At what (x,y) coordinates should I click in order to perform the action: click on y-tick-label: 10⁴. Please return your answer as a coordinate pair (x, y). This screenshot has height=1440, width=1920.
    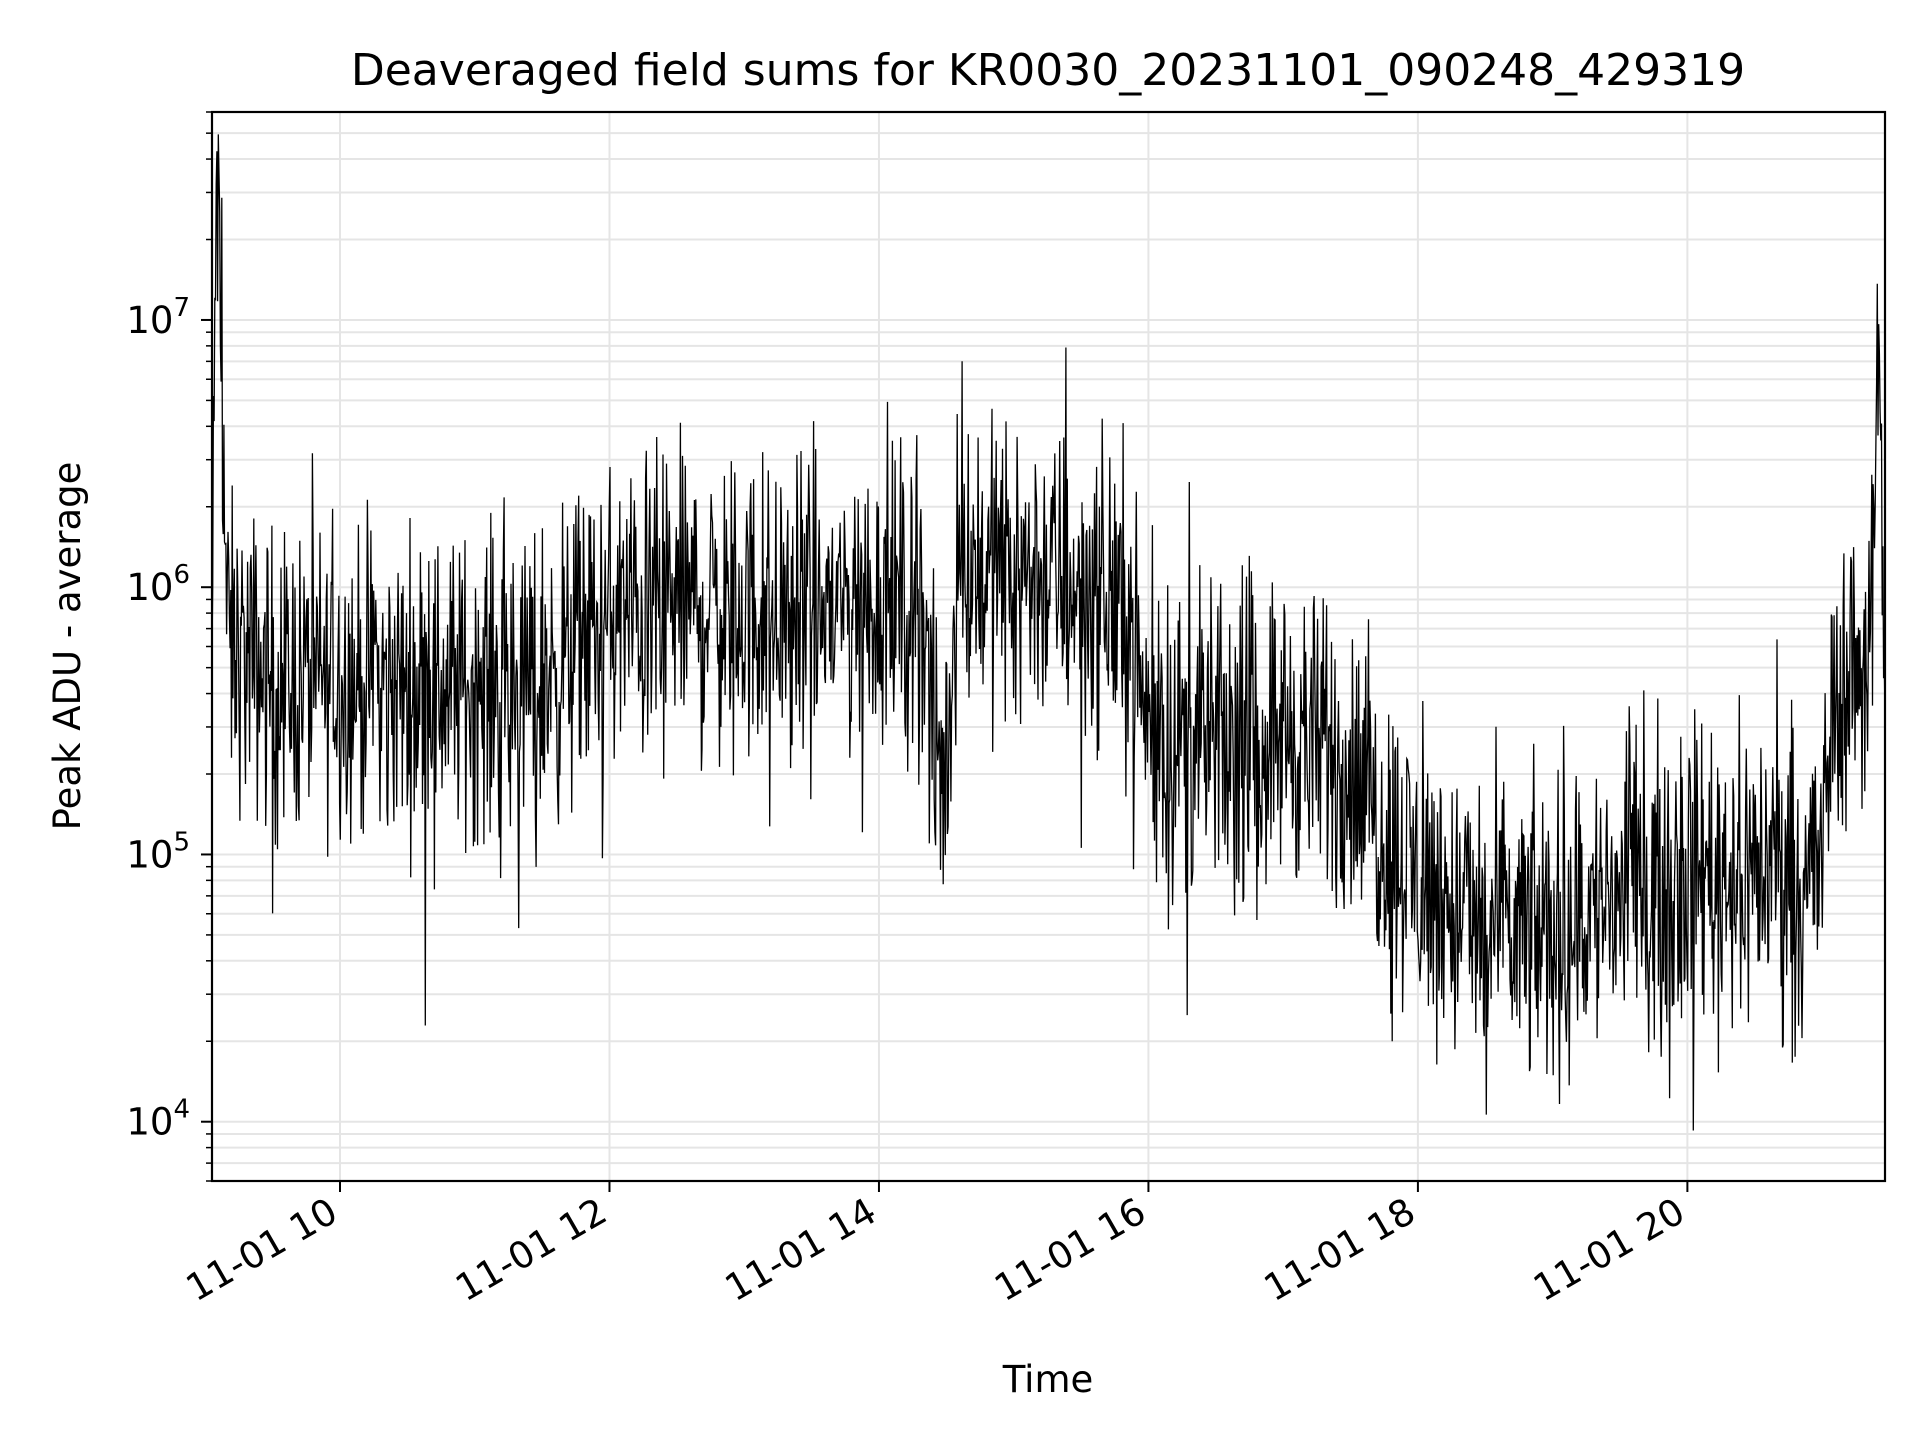
    Looking at the image, I should click on (158, 1119).